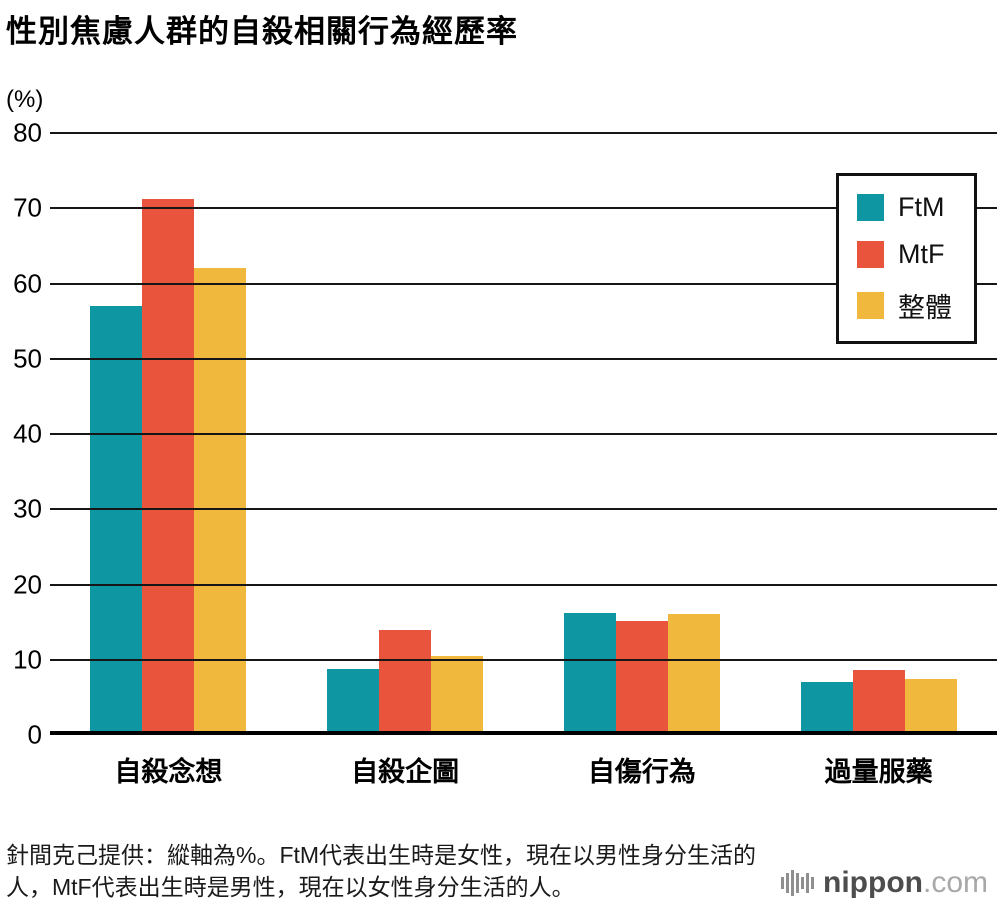 This screenshot has height=910, width=1000. Describe the element at coordinates (27, 283) in the screenshot. I see `y-tick-label: 60` at that location.